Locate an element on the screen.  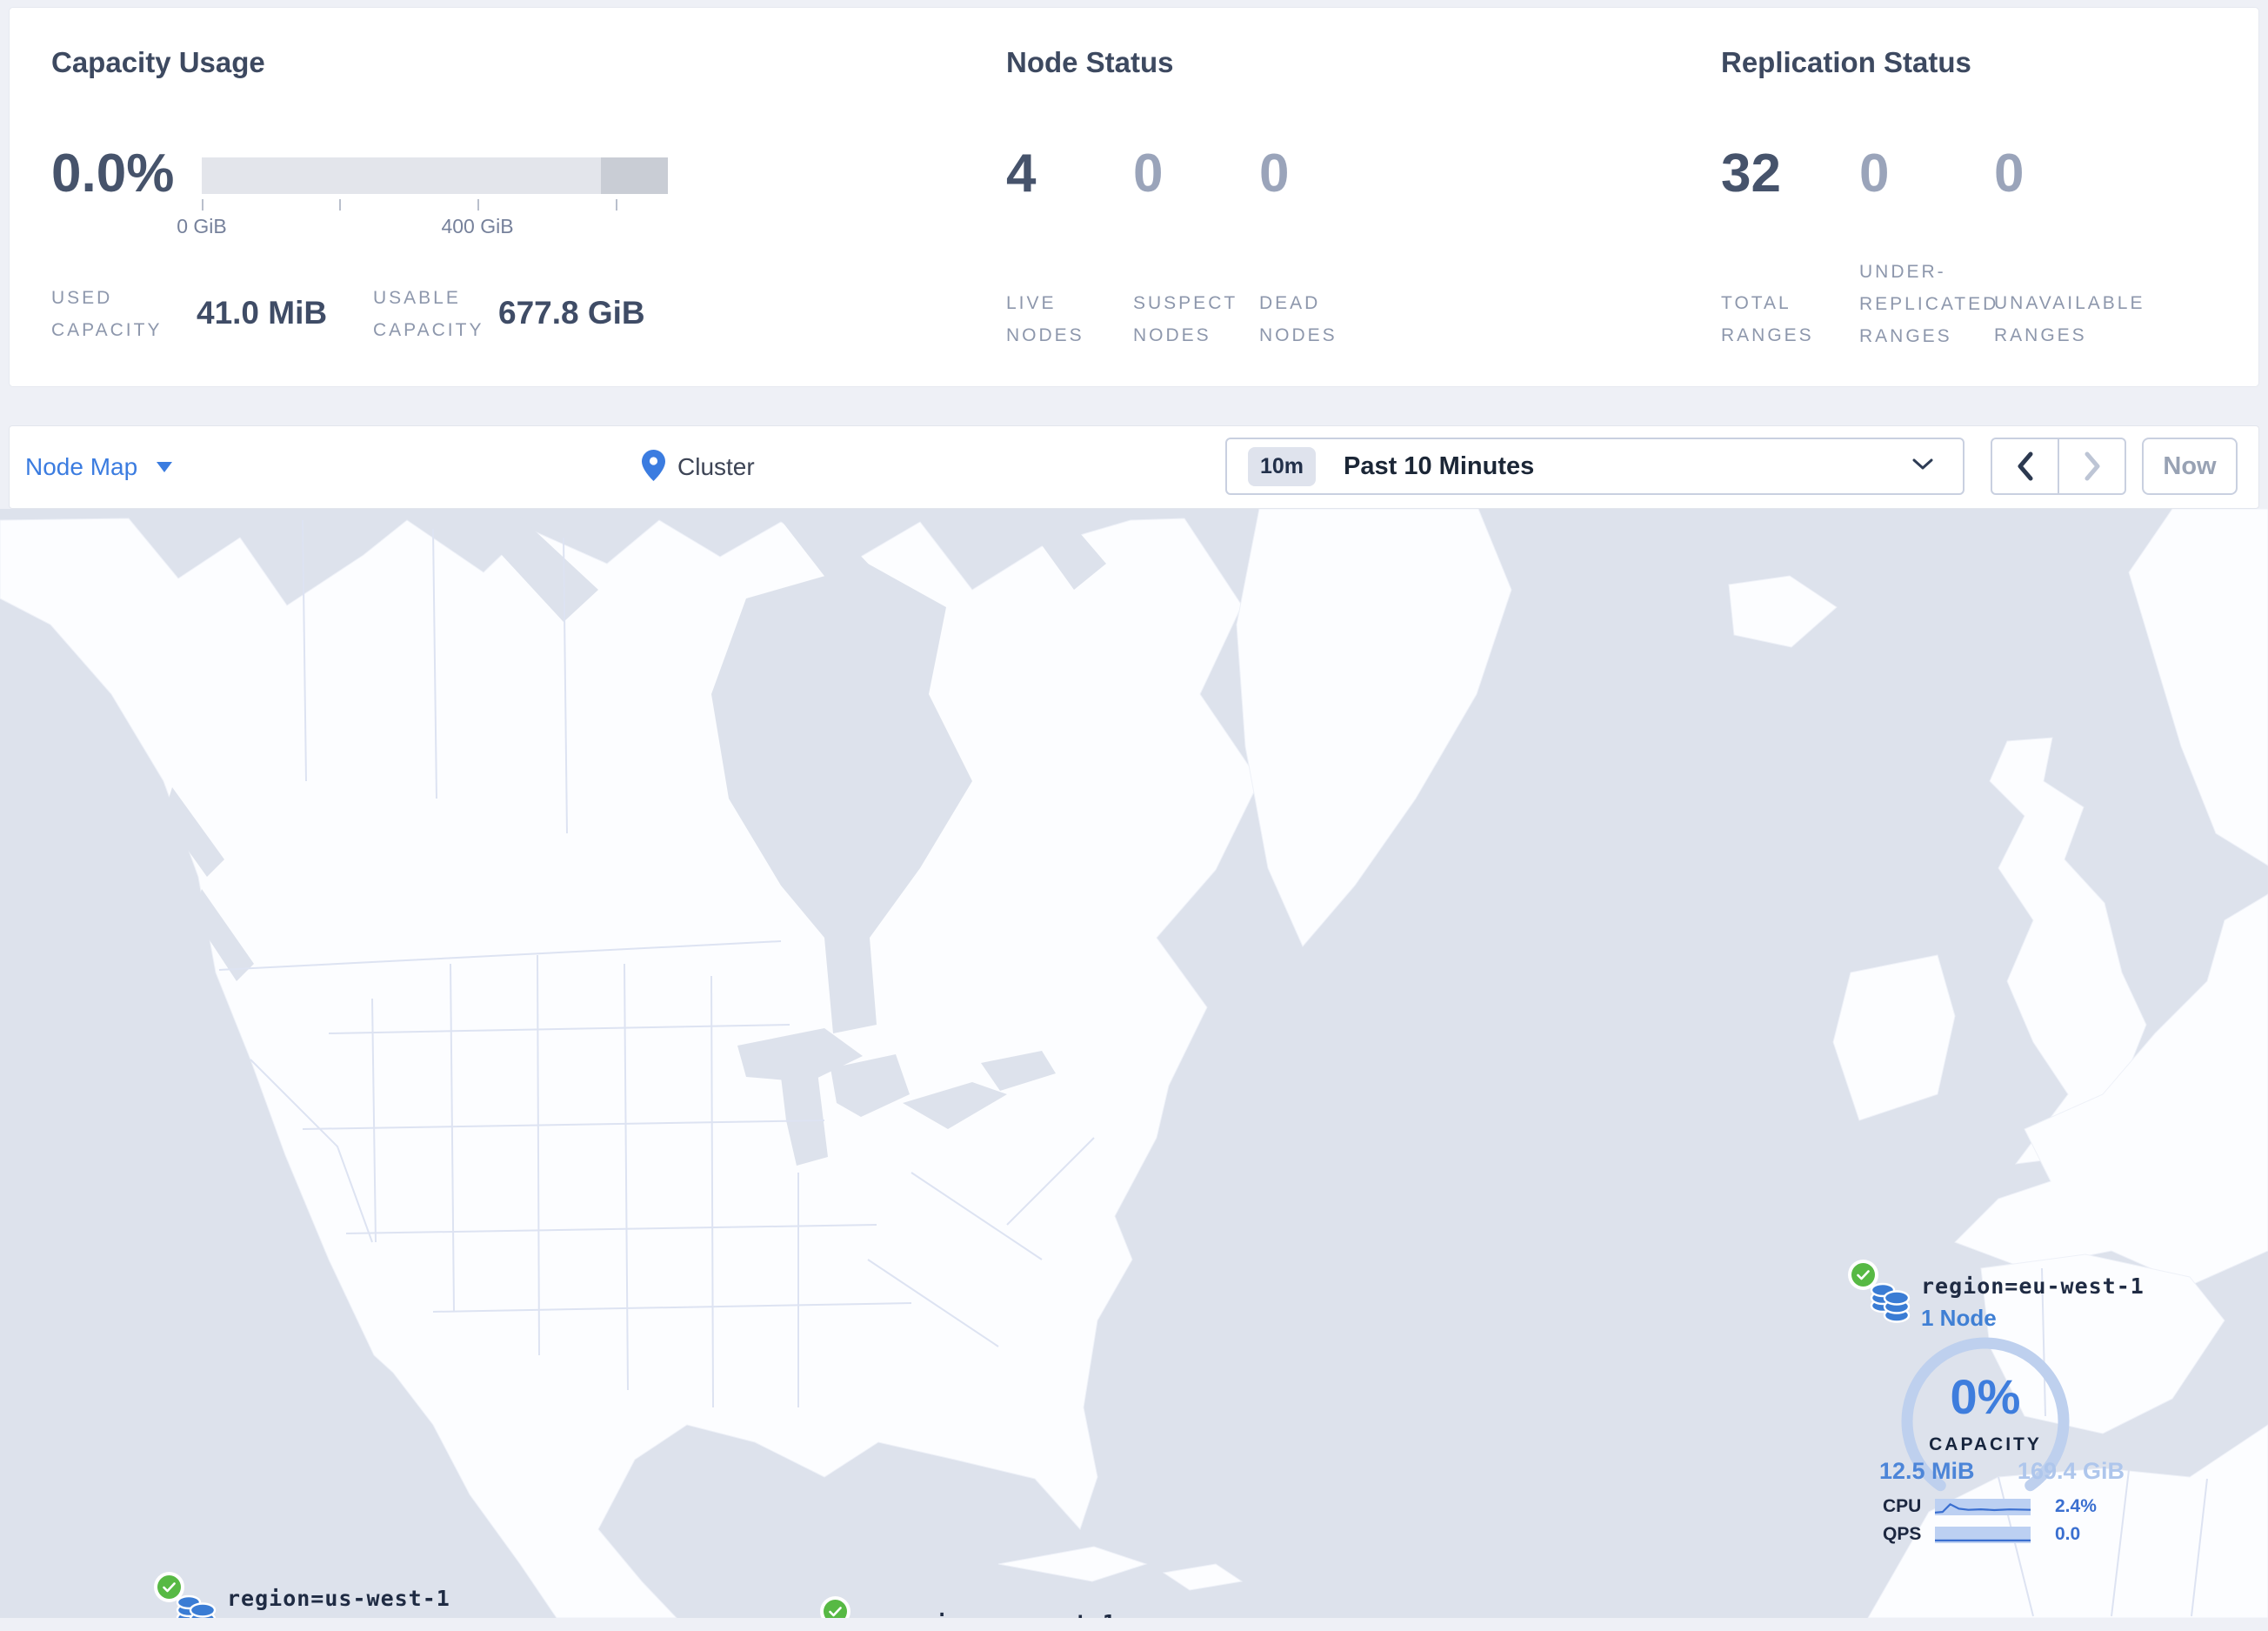
gauge-arc is located at coordinates (1985, 1414).